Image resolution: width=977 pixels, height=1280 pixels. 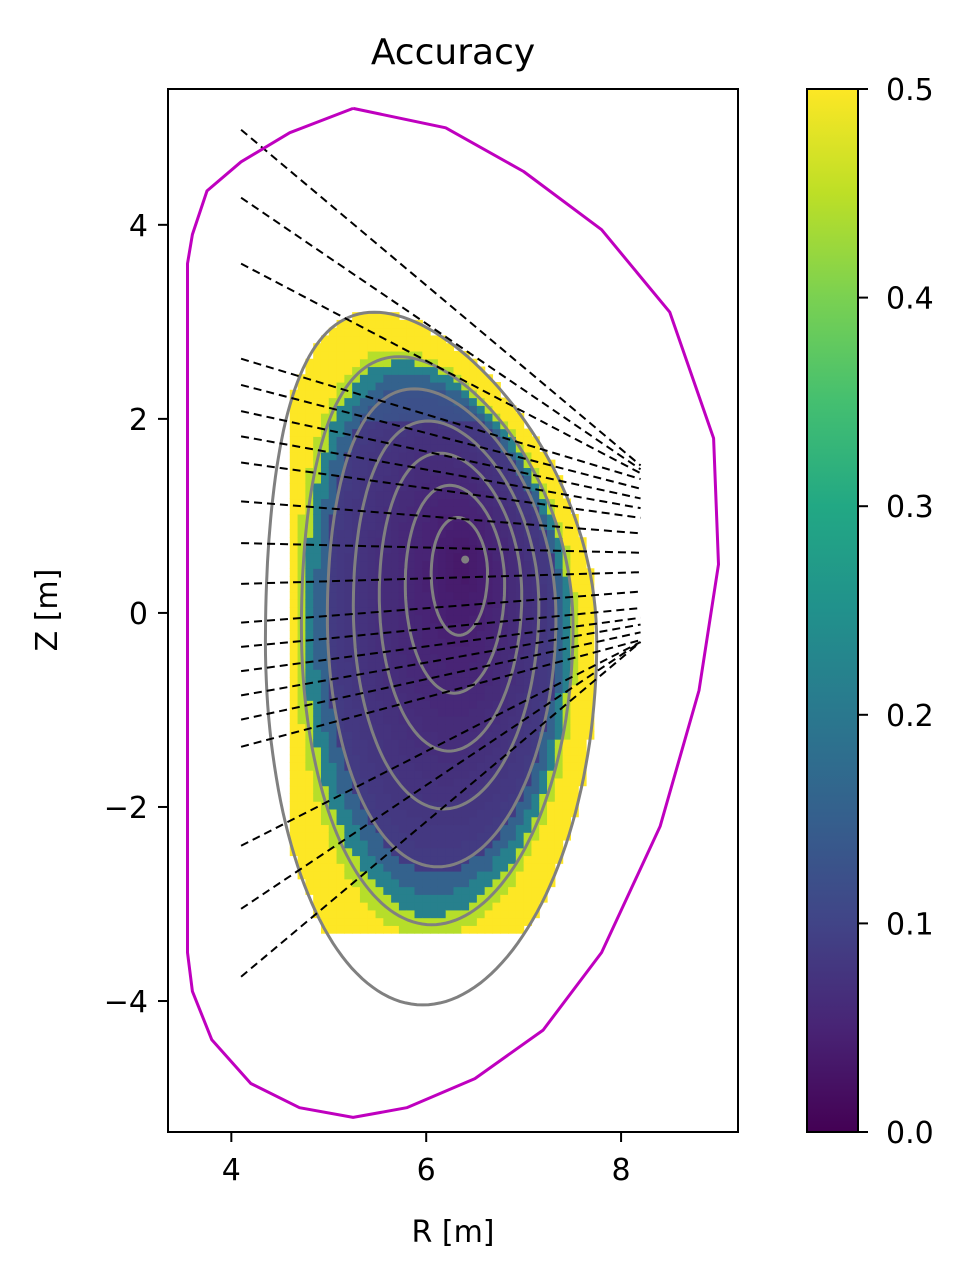 What do you see at coordinates (426, 1170) in the screenshot?
I see `x-tick-label: 6` at bounding box center [426, 1170].